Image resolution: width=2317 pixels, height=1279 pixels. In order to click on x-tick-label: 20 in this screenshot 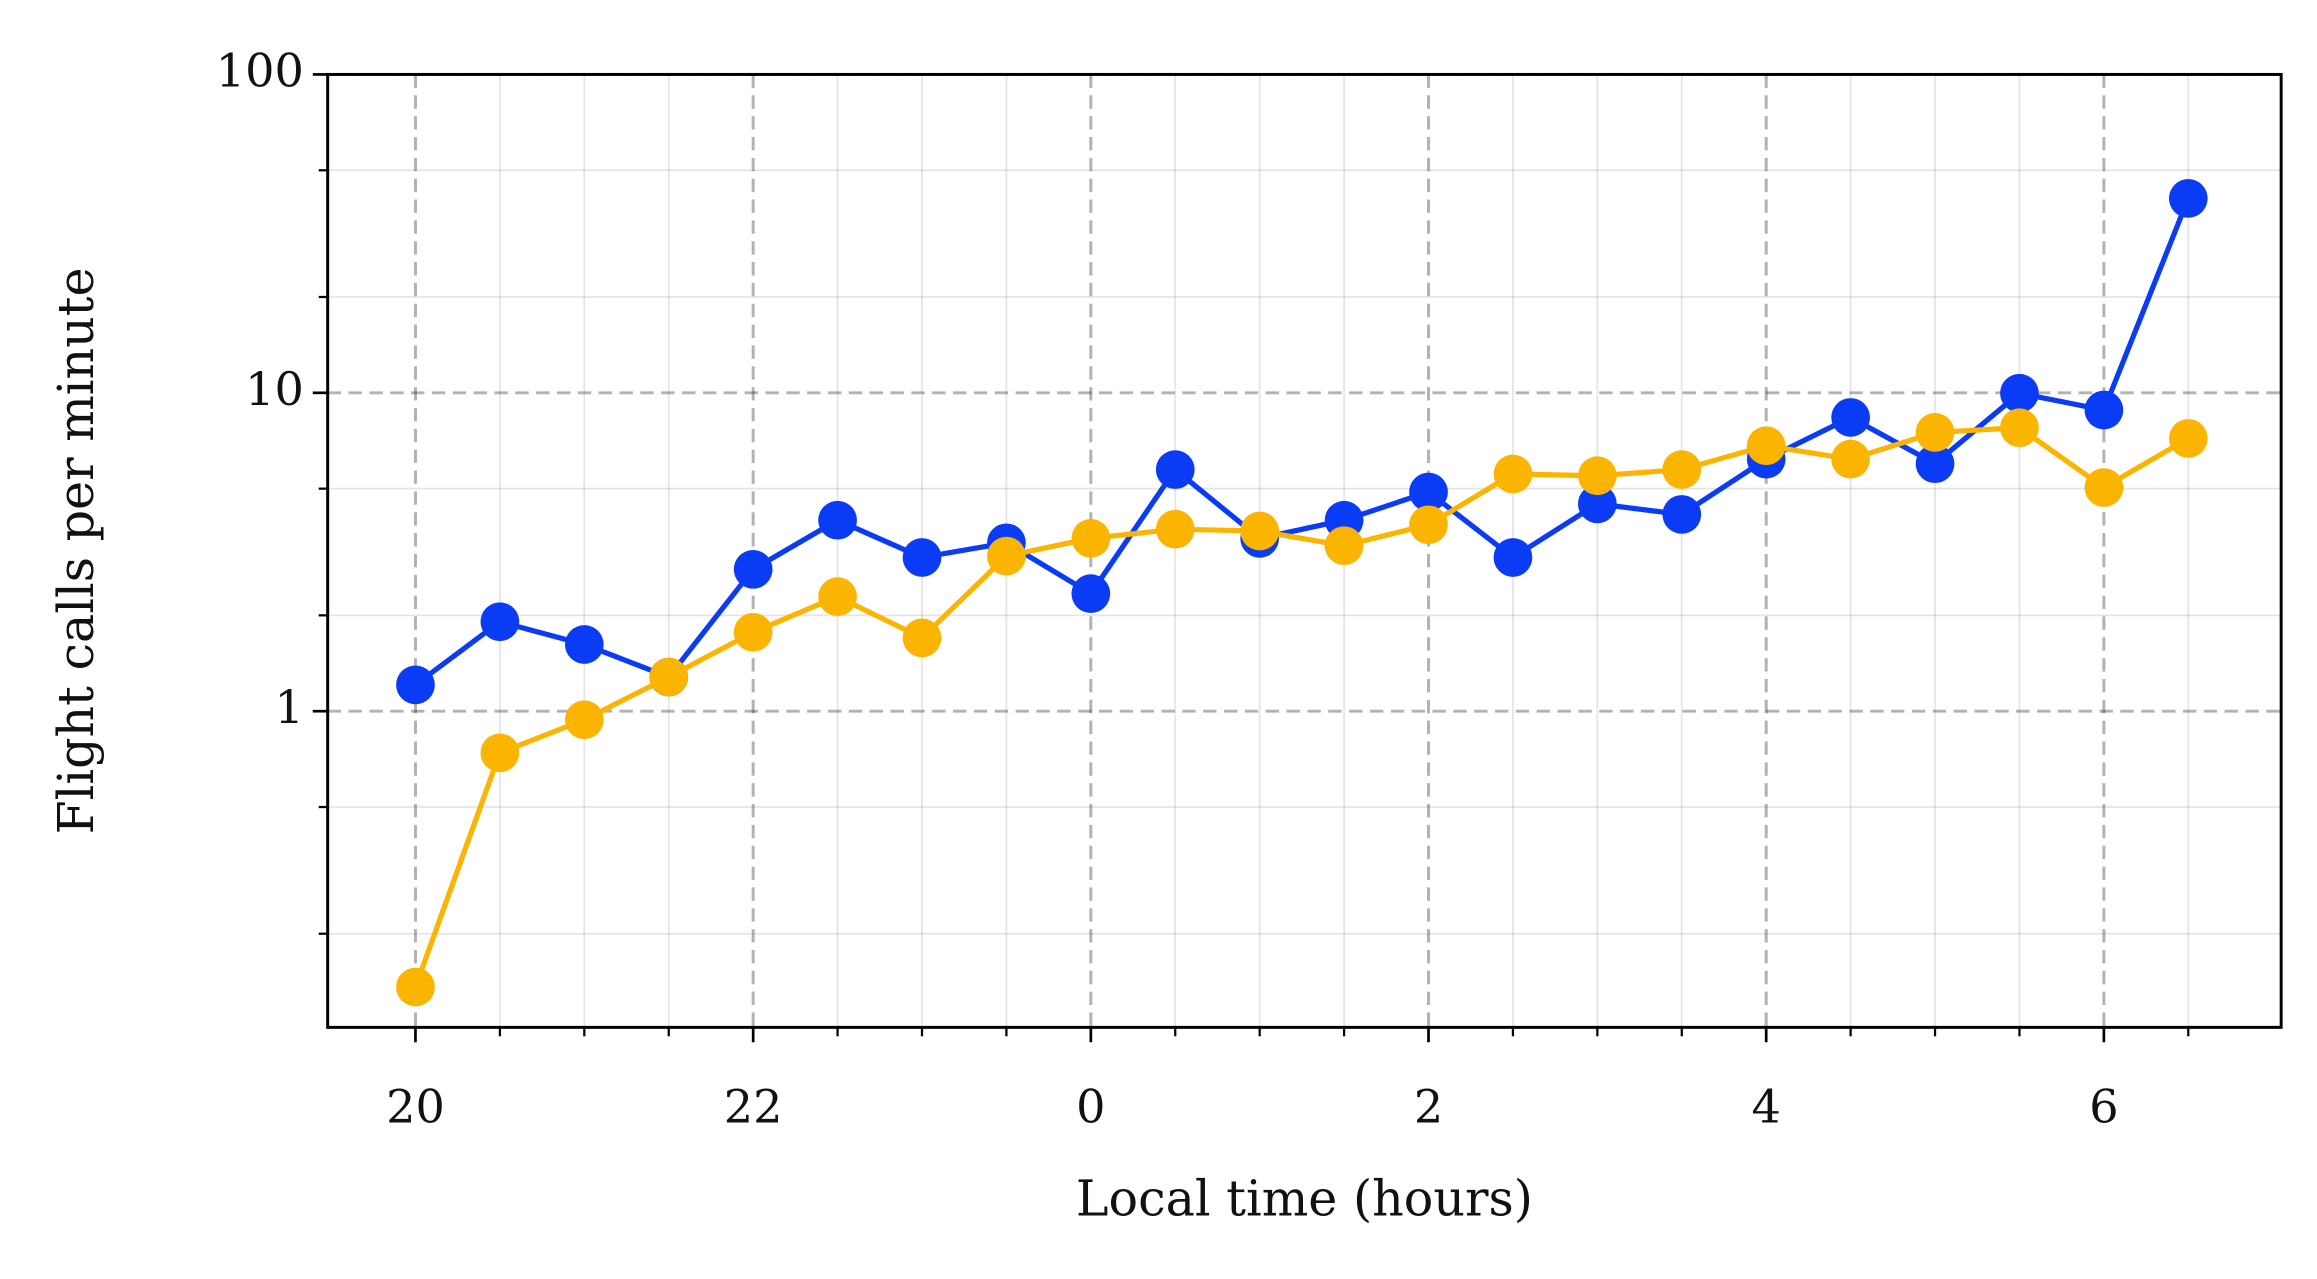, I will do `click(415, 1107)`.